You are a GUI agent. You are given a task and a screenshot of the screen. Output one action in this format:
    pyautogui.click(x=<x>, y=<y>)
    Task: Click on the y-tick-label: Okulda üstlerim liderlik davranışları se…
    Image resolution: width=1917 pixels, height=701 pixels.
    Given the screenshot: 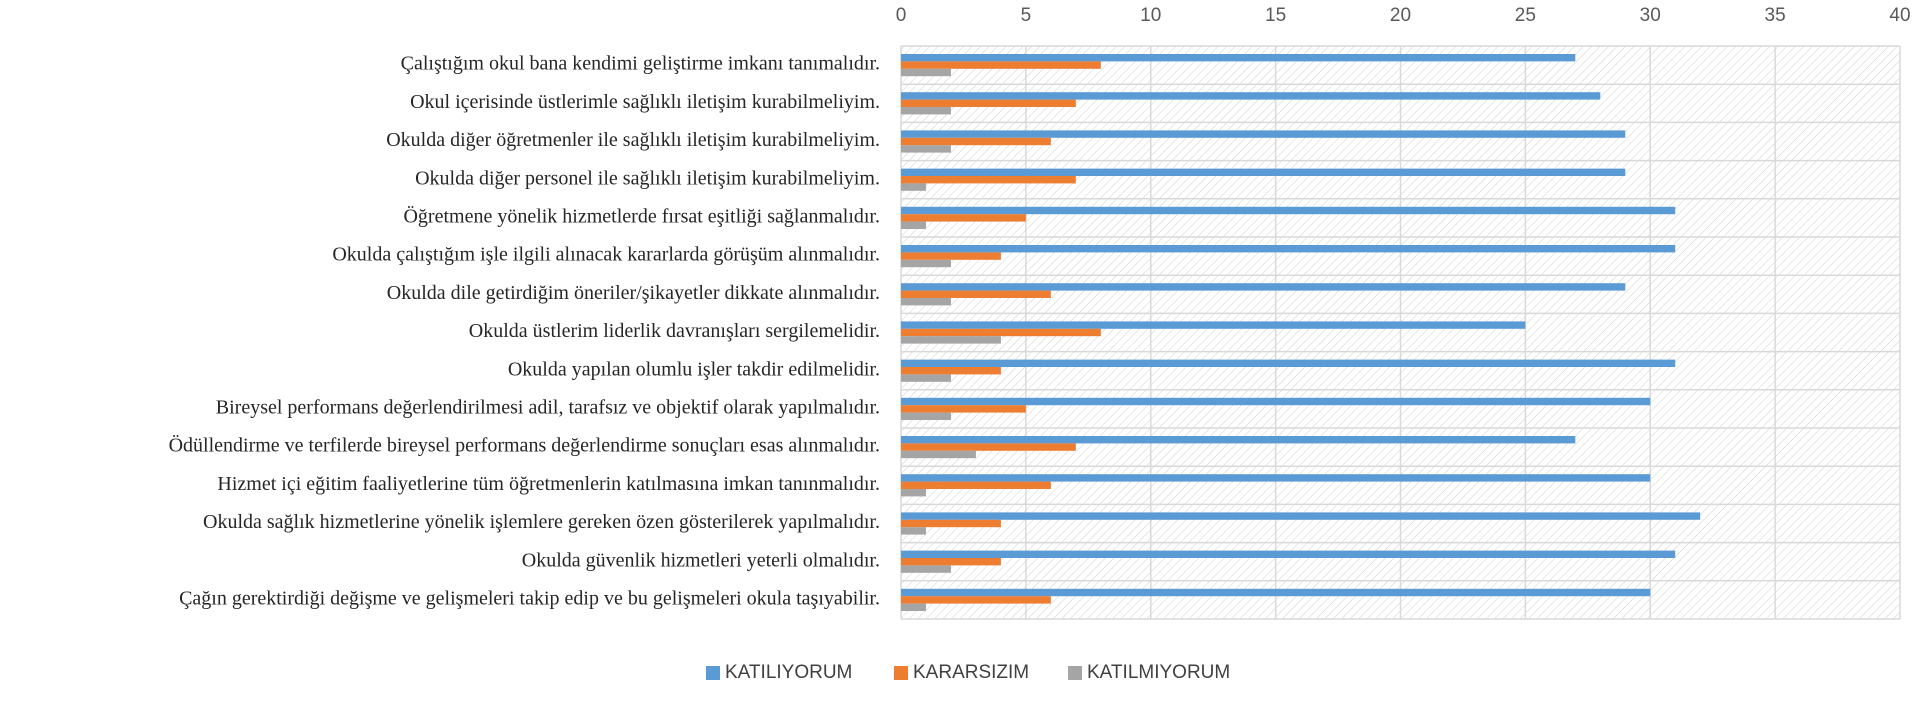 What is the action you would take?
    pyautogui.click(x=674, y=331)
    